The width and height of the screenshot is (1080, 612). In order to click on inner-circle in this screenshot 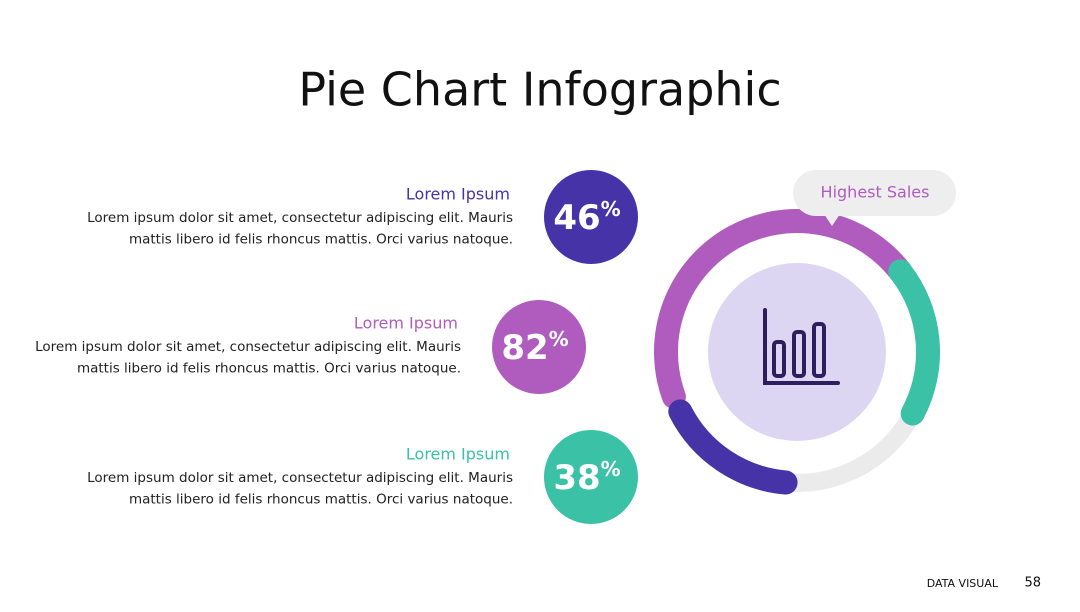, I will do `click(797, 352)`.